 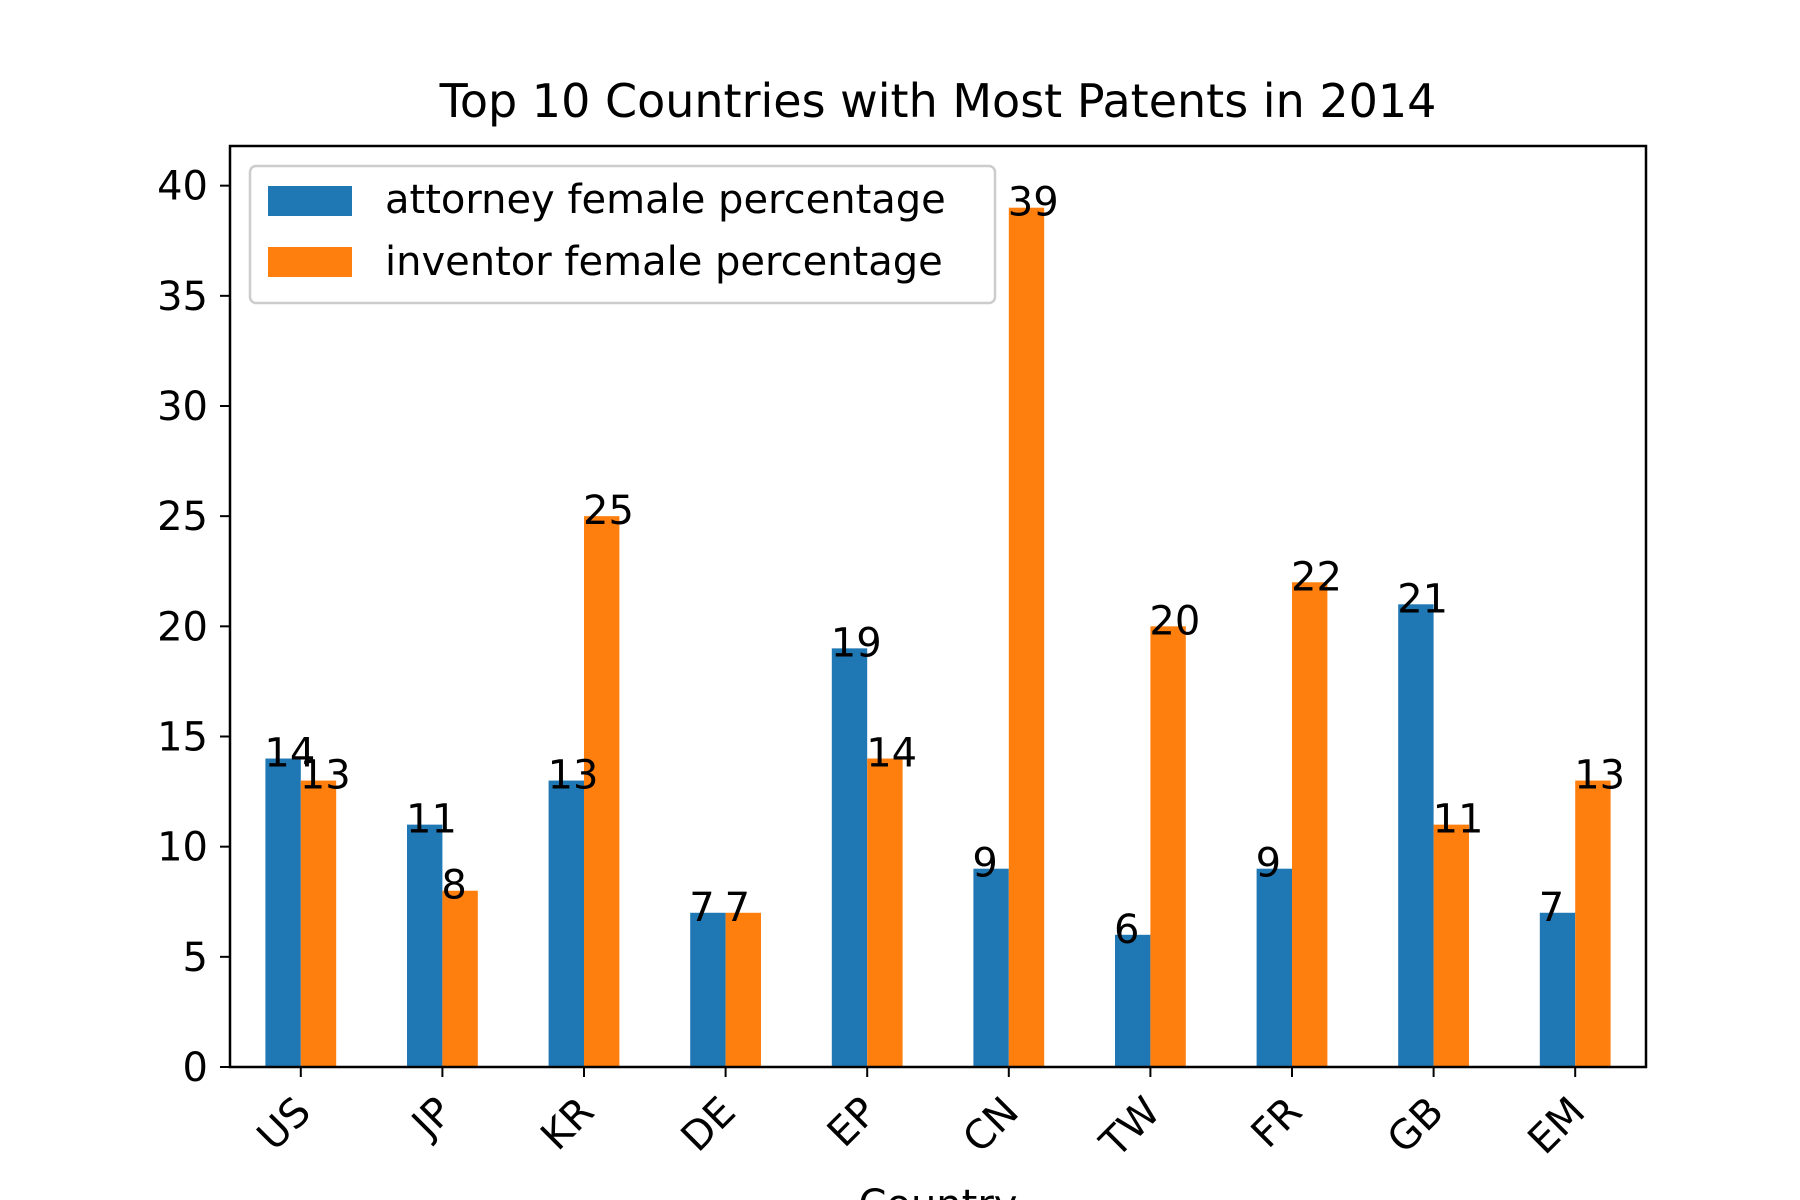 What do you see at coordinates (453, 886) in the screenshot?
I see `data-label-inventor-jp: 8` at bounding box center [453, 886].